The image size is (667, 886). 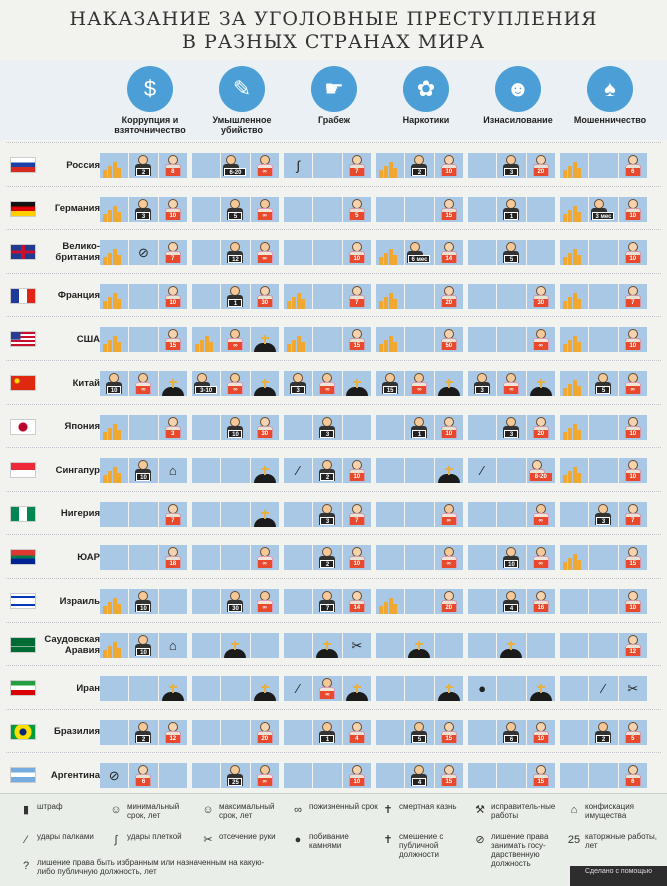 I want to click on term-value: 8, so click(x=172, y=172).